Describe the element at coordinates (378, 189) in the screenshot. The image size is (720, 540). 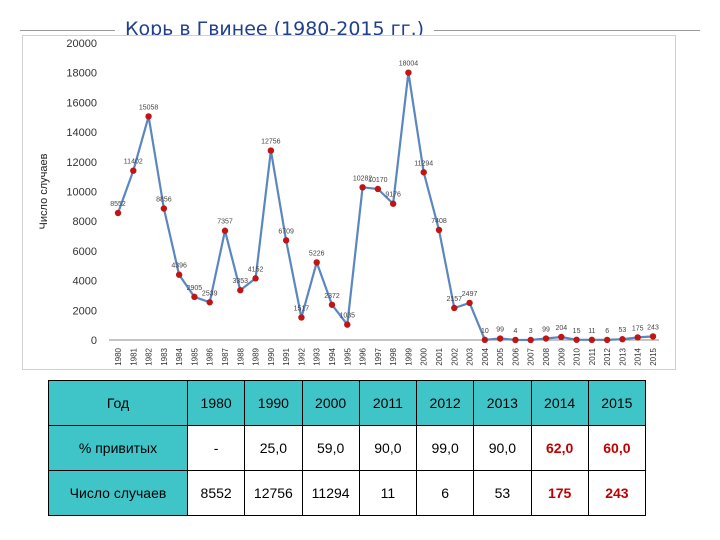
I see `data-point-1997` at that location.